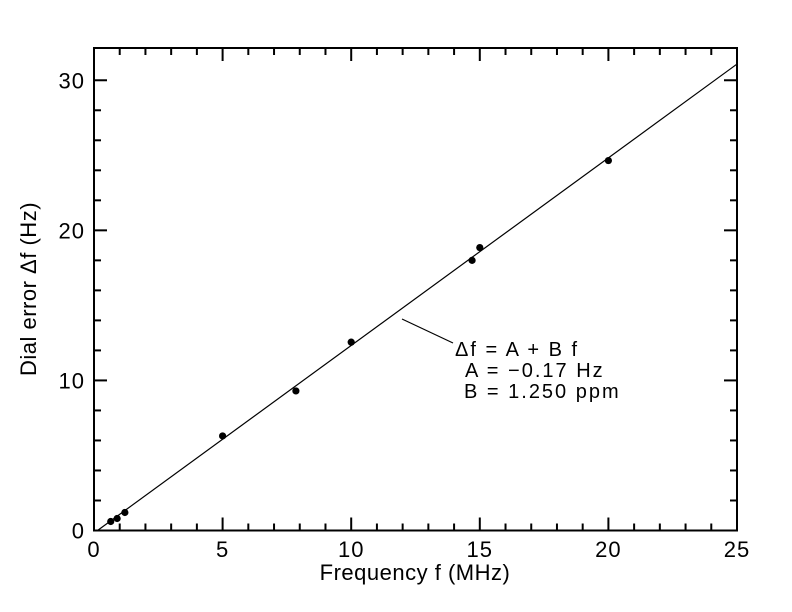  I want to click on x-tick-label: 15, so click(480, 549).